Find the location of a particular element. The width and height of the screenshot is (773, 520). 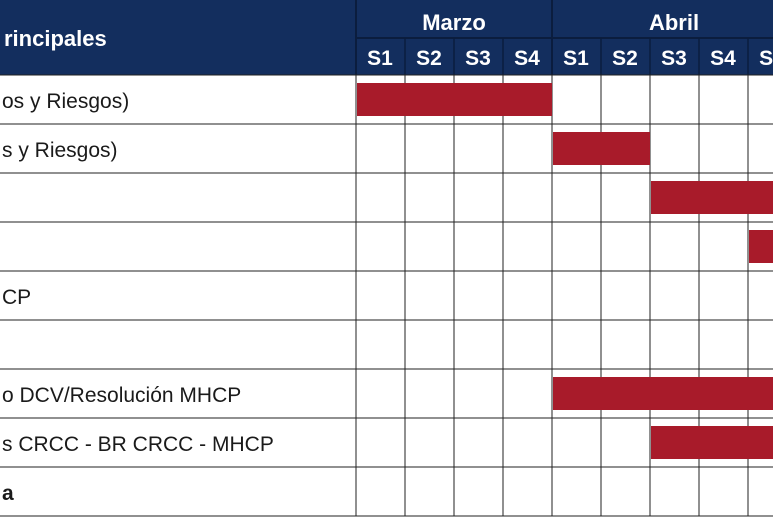

week-headers: S1 S2 S3 S4 S1 S2 S3 S4 S5 is located at coordinates (570, 58).